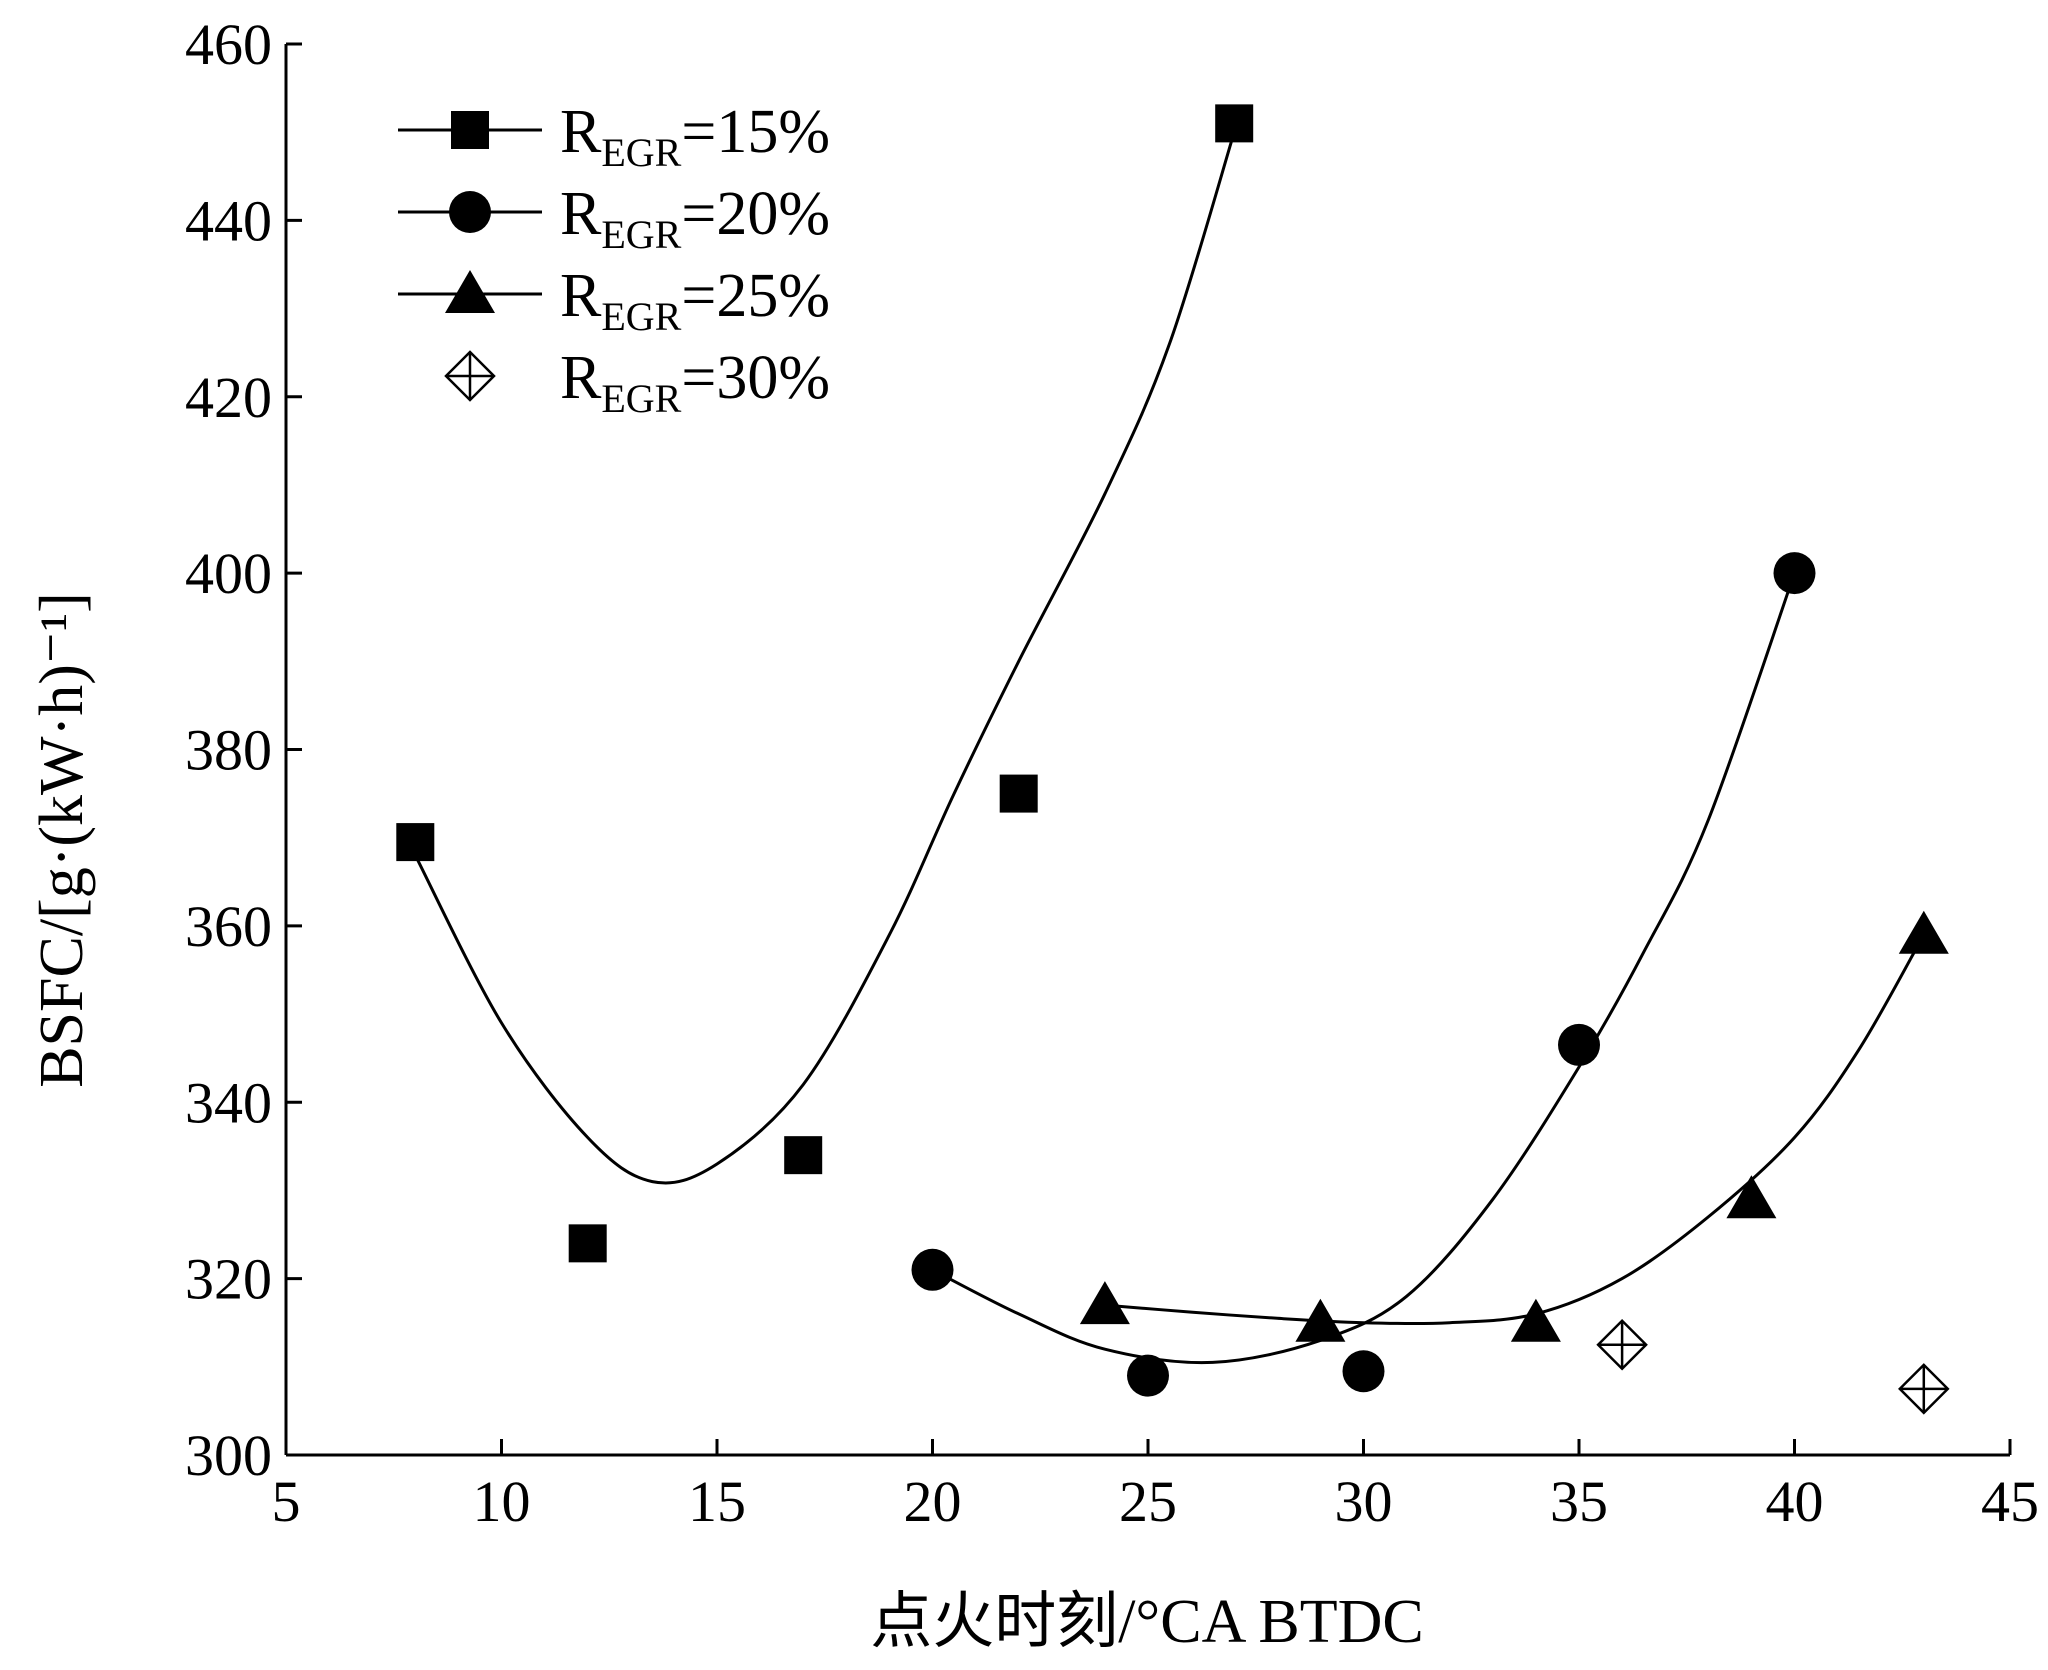 Image resolution: width=2048 pixels, height=1670 pixels. Describe the element at coordinates (228, 750) in the screenshot. I see `y-tick-label: 380` at that location.